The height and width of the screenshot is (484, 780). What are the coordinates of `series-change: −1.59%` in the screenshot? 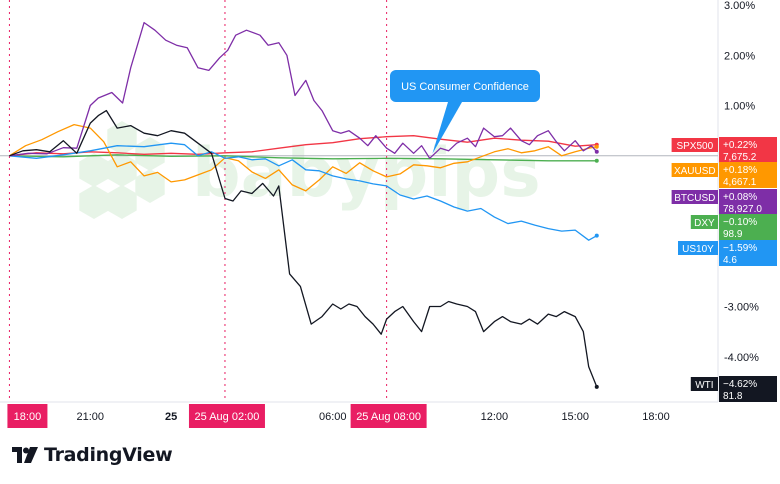 It's located at (740, 248).